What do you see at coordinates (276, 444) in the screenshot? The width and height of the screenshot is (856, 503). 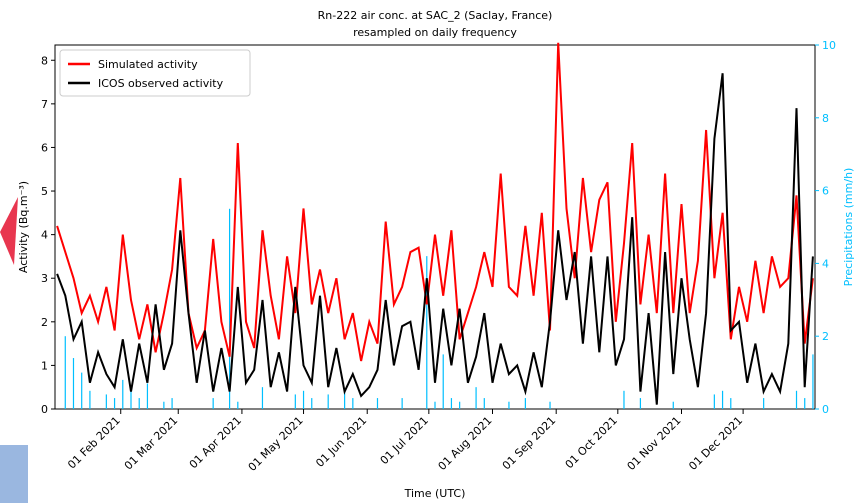 I see `x-tick-label: 01 May 2021` at bounding box center [276, 444].